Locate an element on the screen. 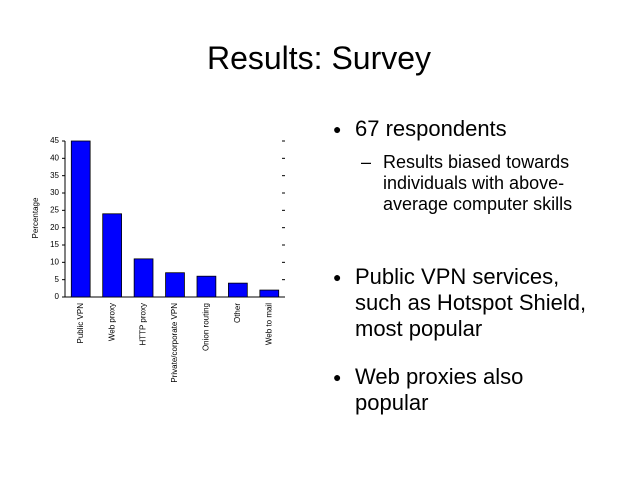 The image size is (638, 479). x-tick-label: Other is located at coordinates (237, 313).